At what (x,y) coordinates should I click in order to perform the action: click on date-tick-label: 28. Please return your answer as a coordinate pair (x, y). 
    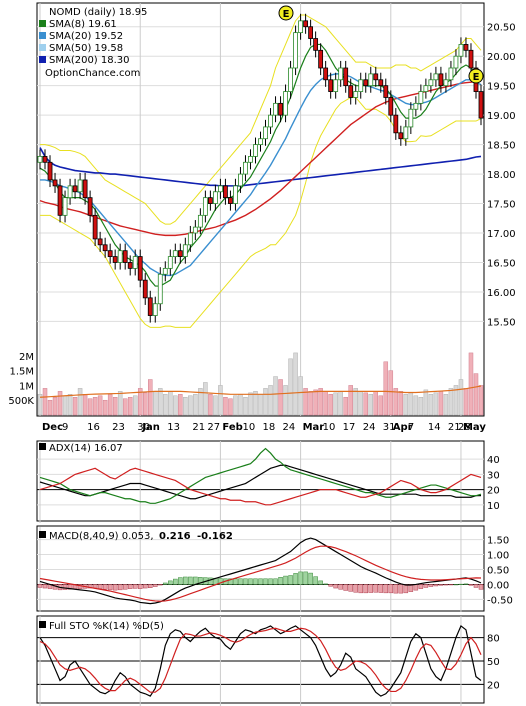
    Looking at the image, I should click on (464, 427).